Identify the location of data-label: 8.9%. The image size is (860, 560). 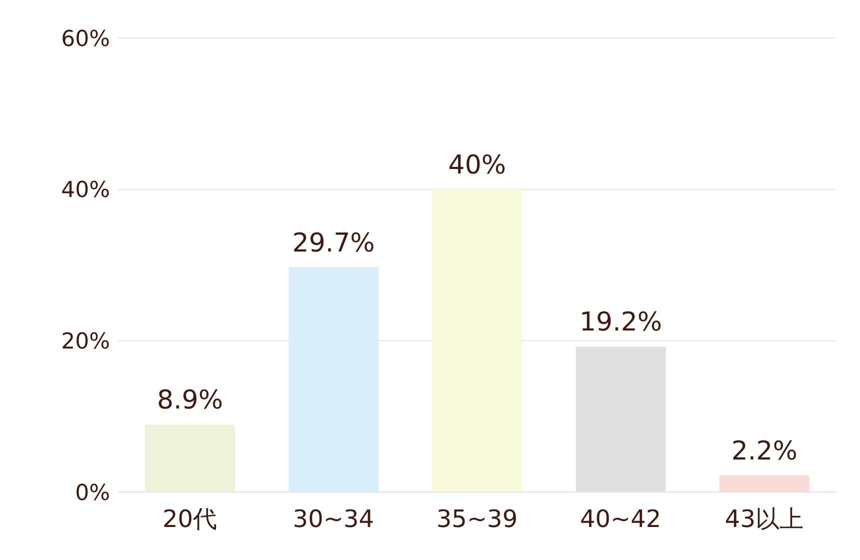
(190, 401).